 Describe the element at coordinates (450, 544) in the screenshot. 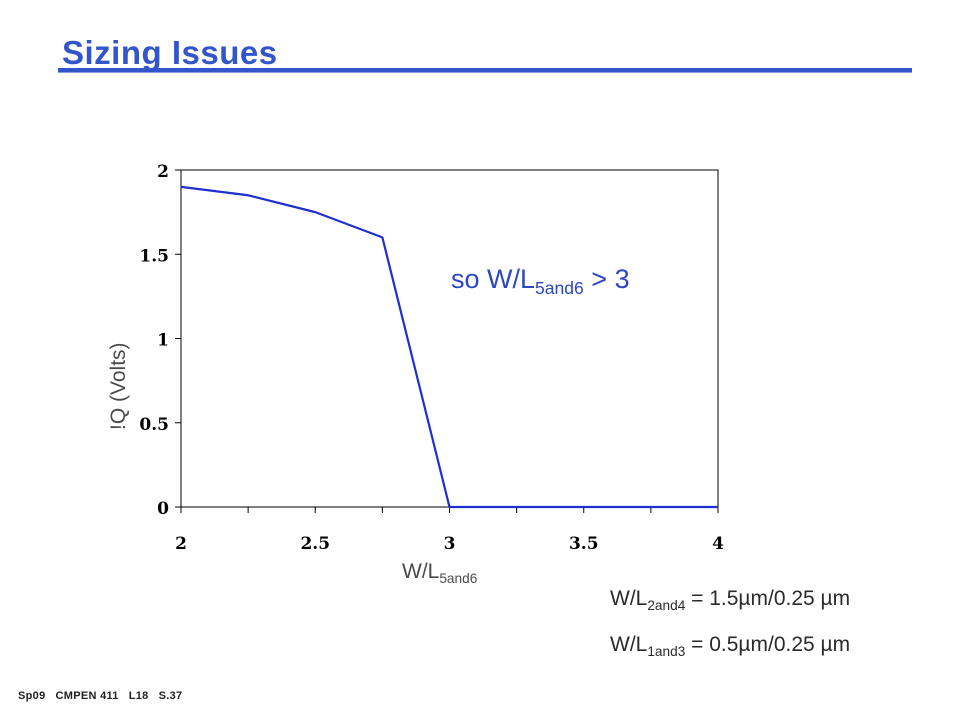

I see `x-tick-label: 3` at that location.